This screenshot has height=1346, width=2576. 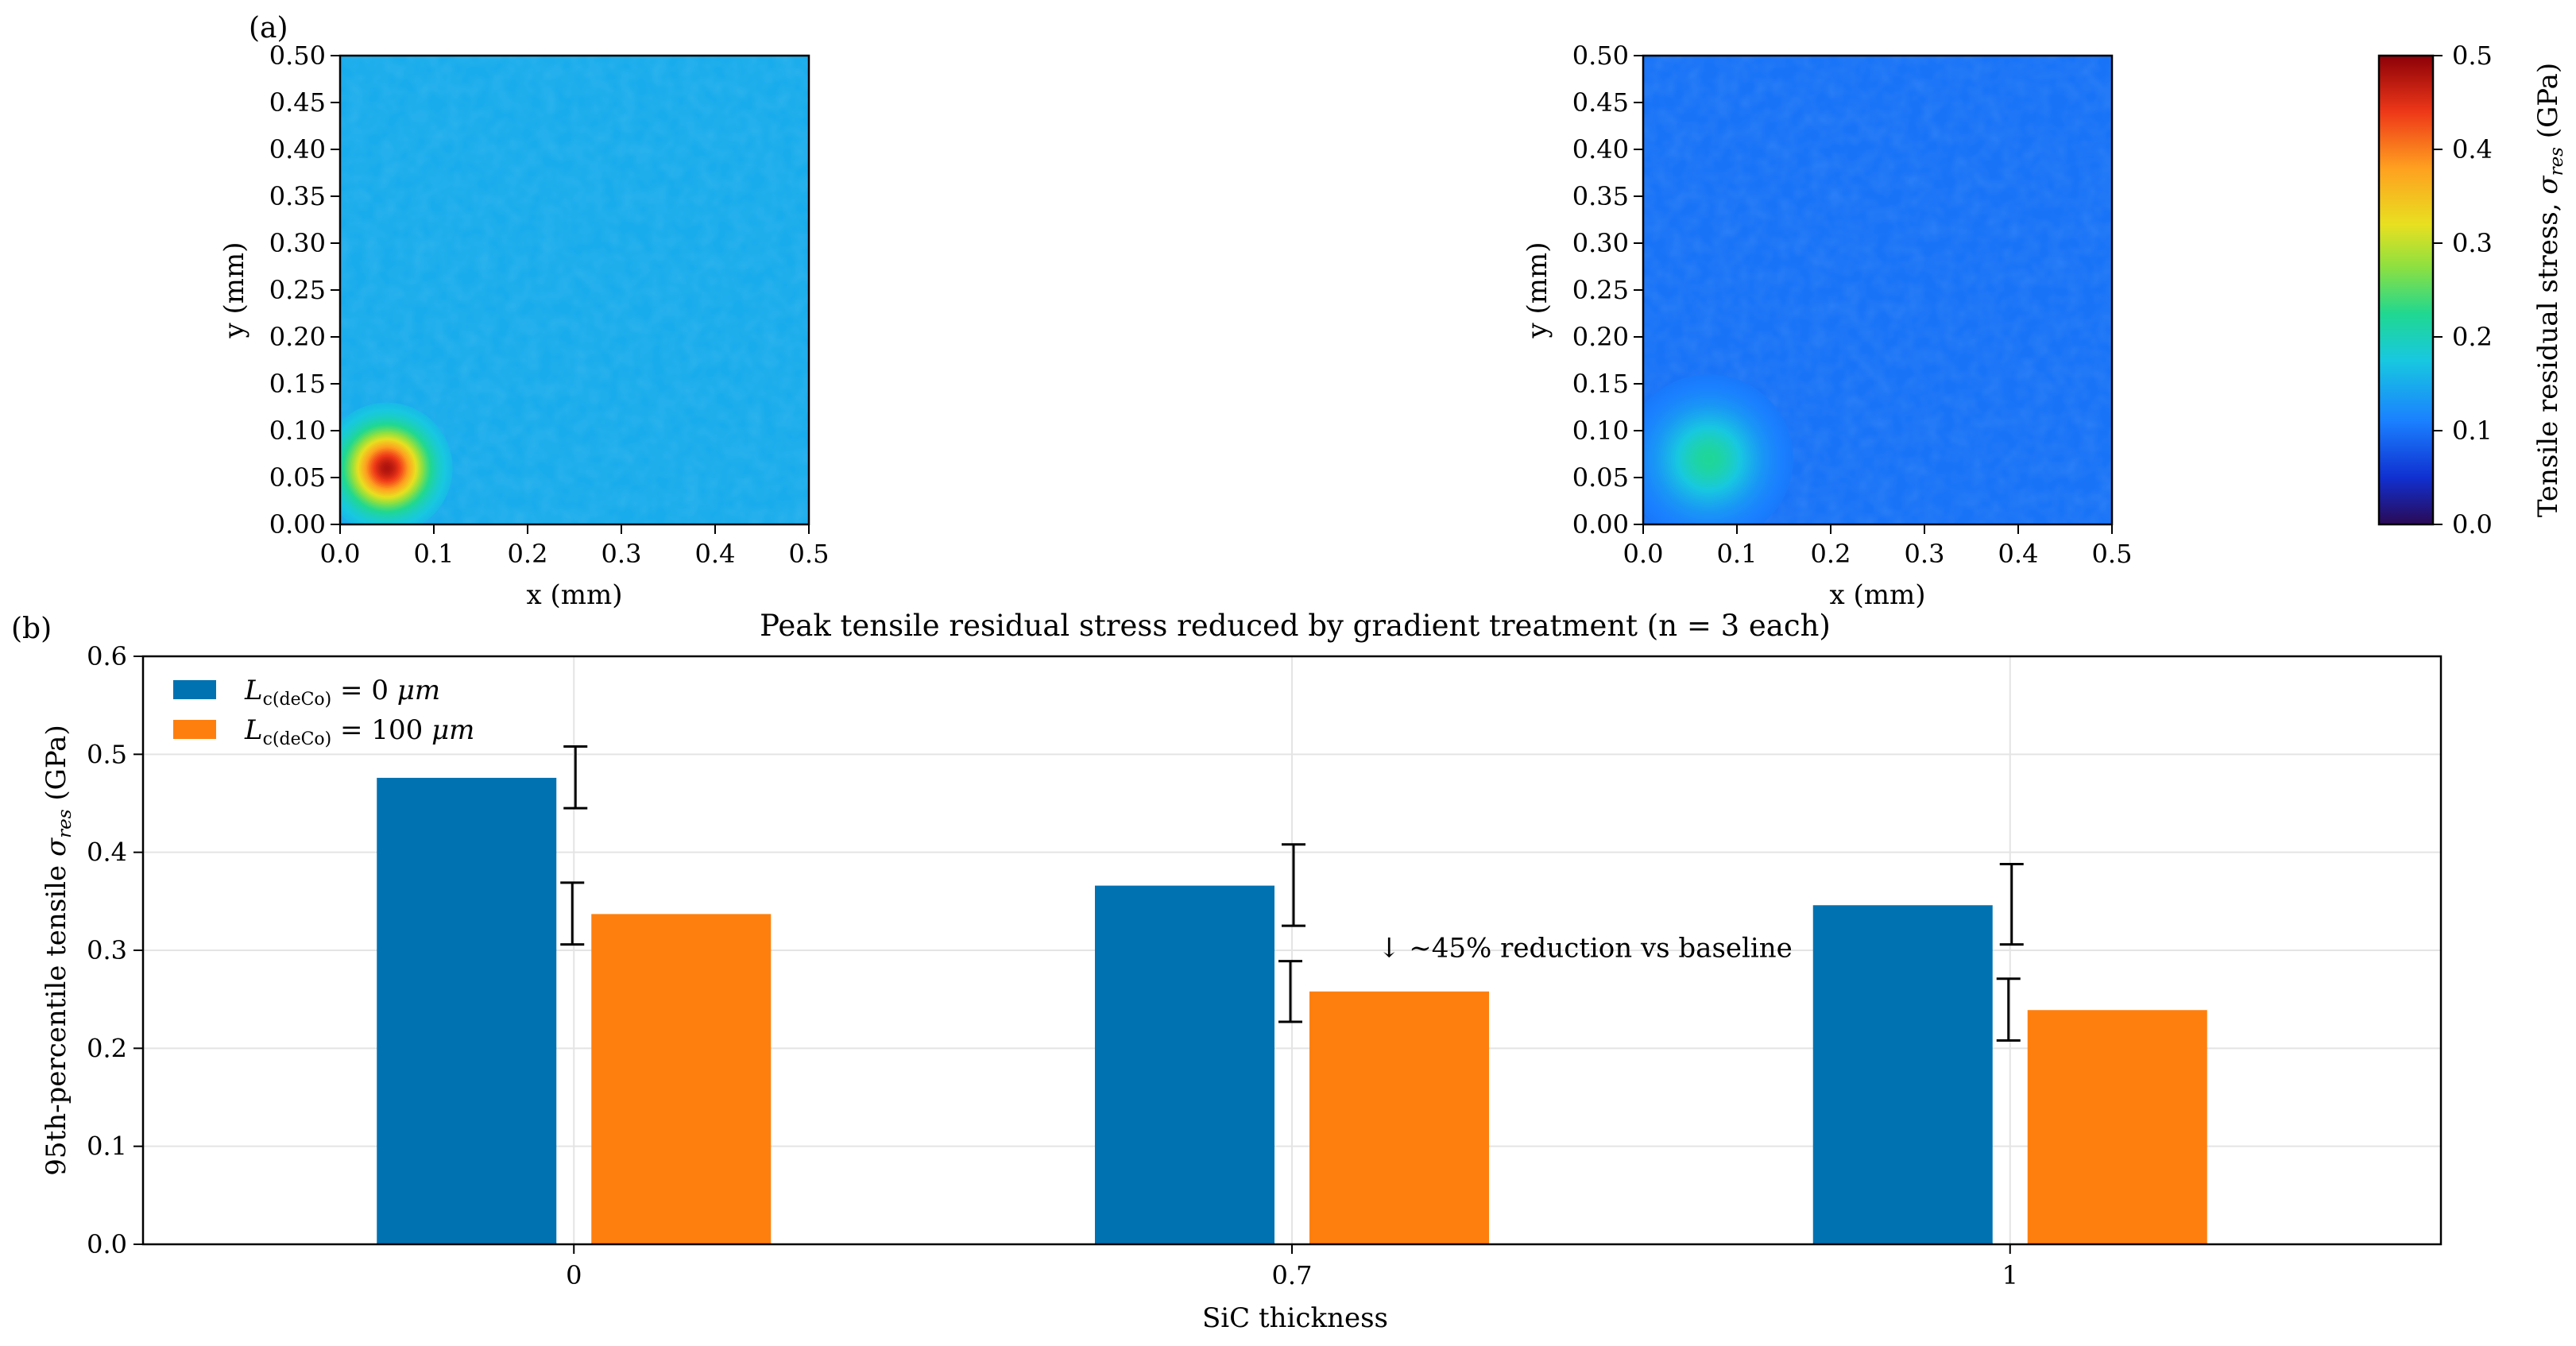 What do you see at coordinates (1292, 1275) in the screenshot?
I see `x-tick-label: 0.7` at bounding box center [1292, 1275].